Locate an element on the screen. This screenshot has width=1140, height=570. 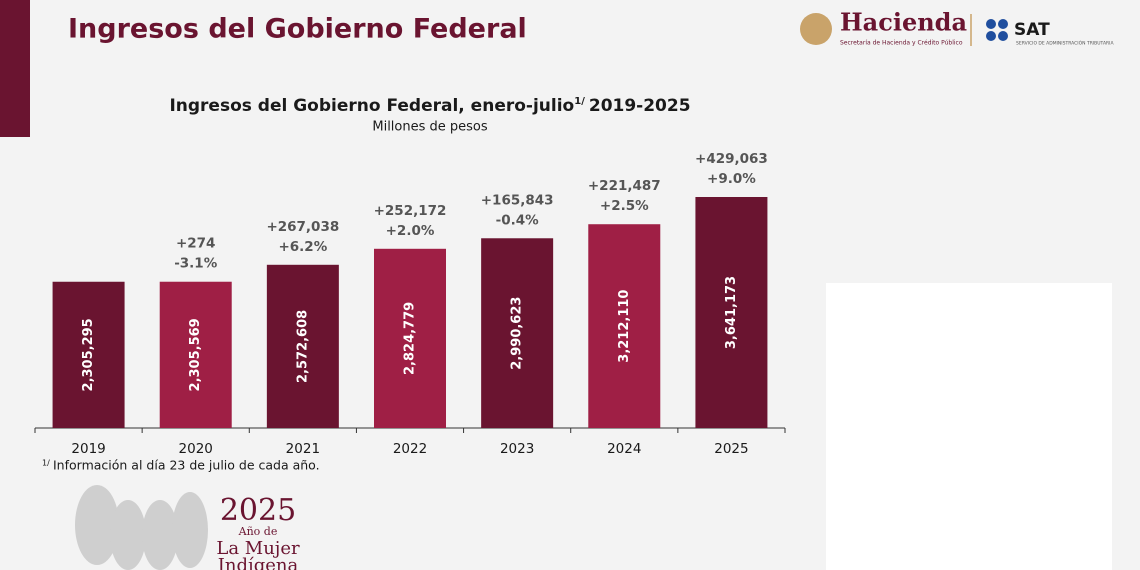
badge-year: 2025 is located at coordinates (258, 510).